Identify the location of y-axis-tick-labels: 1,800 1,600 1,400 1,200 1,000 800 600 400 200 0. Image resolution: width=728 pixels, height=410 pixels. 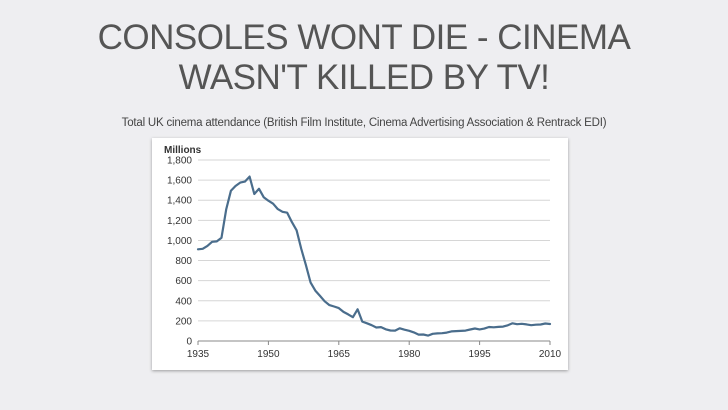
(179, 252).